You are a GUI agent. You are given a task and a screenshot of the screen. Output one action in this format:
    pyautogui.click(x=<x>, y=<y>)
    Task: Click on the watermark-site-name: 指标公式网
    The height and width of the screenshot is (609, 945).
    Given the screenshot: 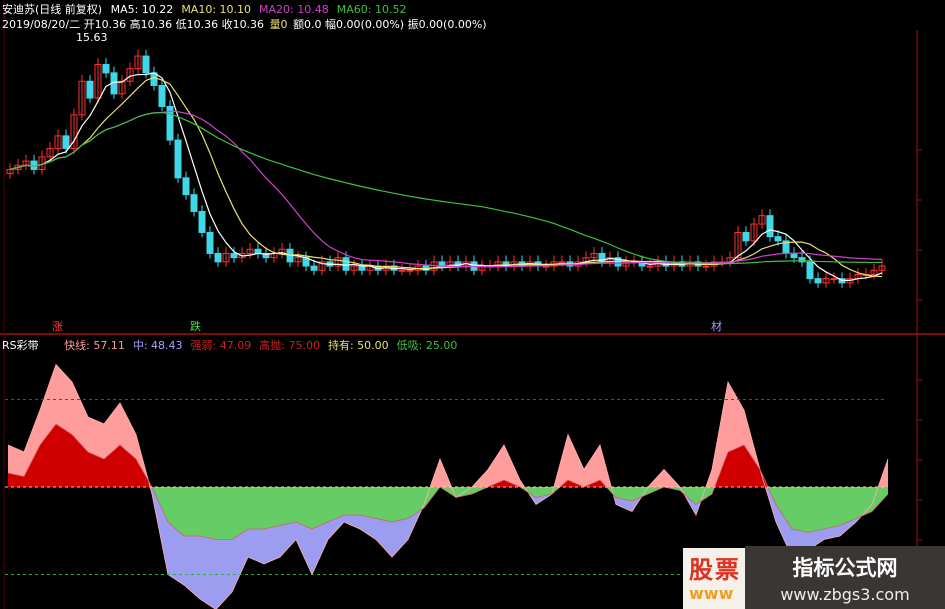 What is the action you would take?
    pyautogui.click(x=845, y=568)
    